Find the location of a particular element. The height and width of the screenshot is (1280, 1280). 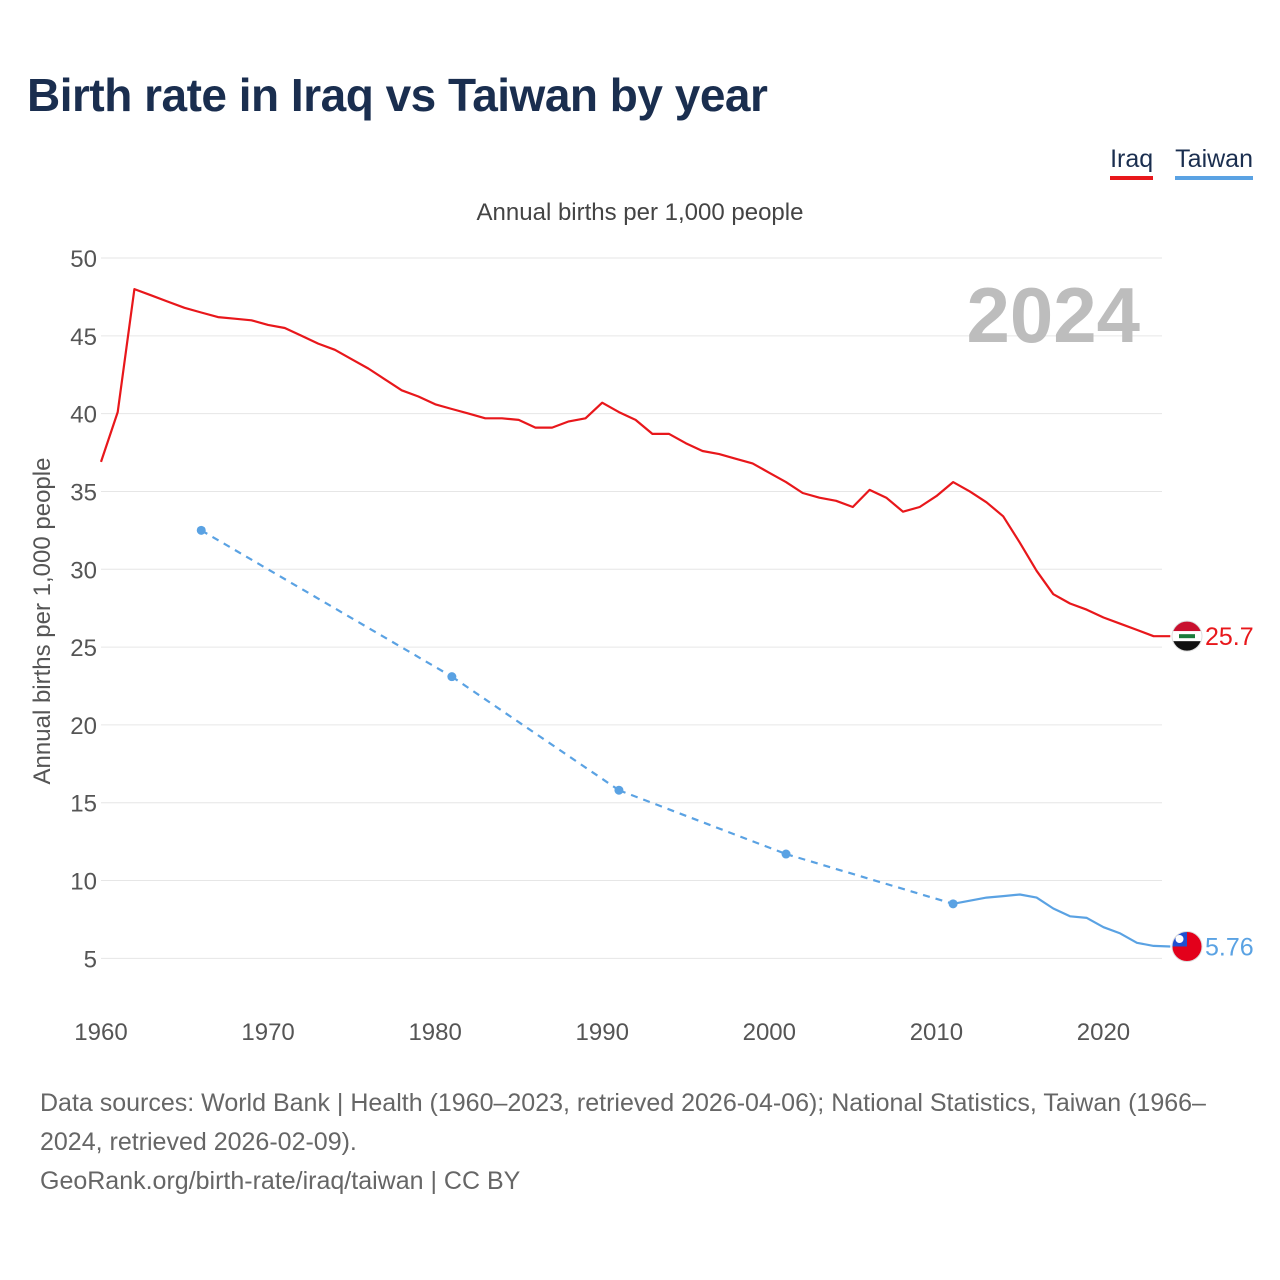

x-tick-label-1990: 1990 is located at coordinates (602, 1032).